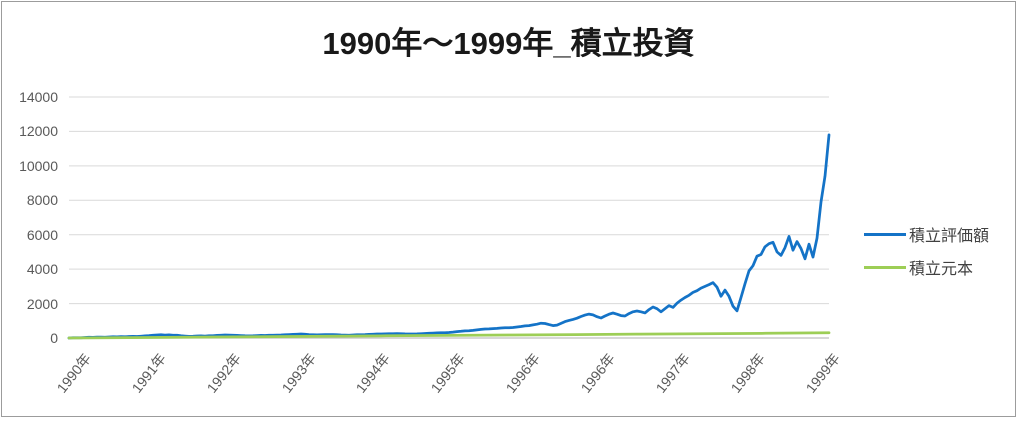  I want to click on y-axis-label: 12000, so click(38, 131).